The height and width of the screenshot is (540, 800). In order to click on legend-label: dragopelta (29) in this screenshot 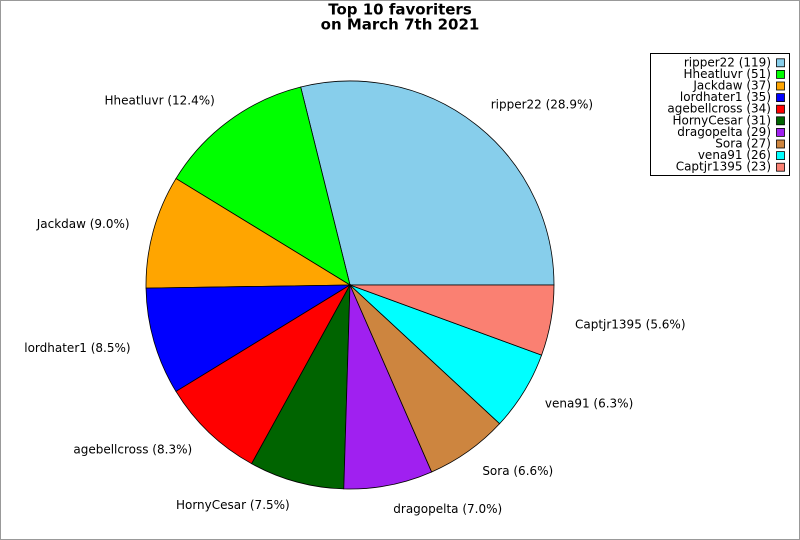, I will do `click(724, 132)`.